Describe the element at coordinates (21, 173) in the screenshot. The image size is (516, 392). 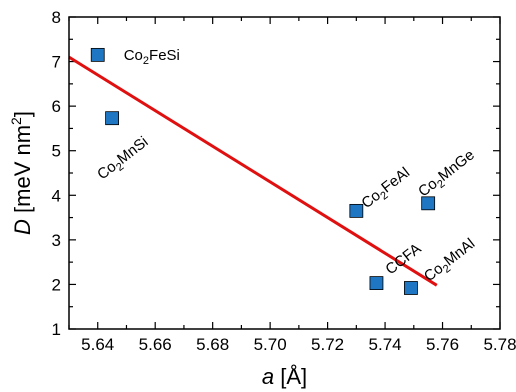
I see `y-axis-label: D [meV nm2]` at that location.